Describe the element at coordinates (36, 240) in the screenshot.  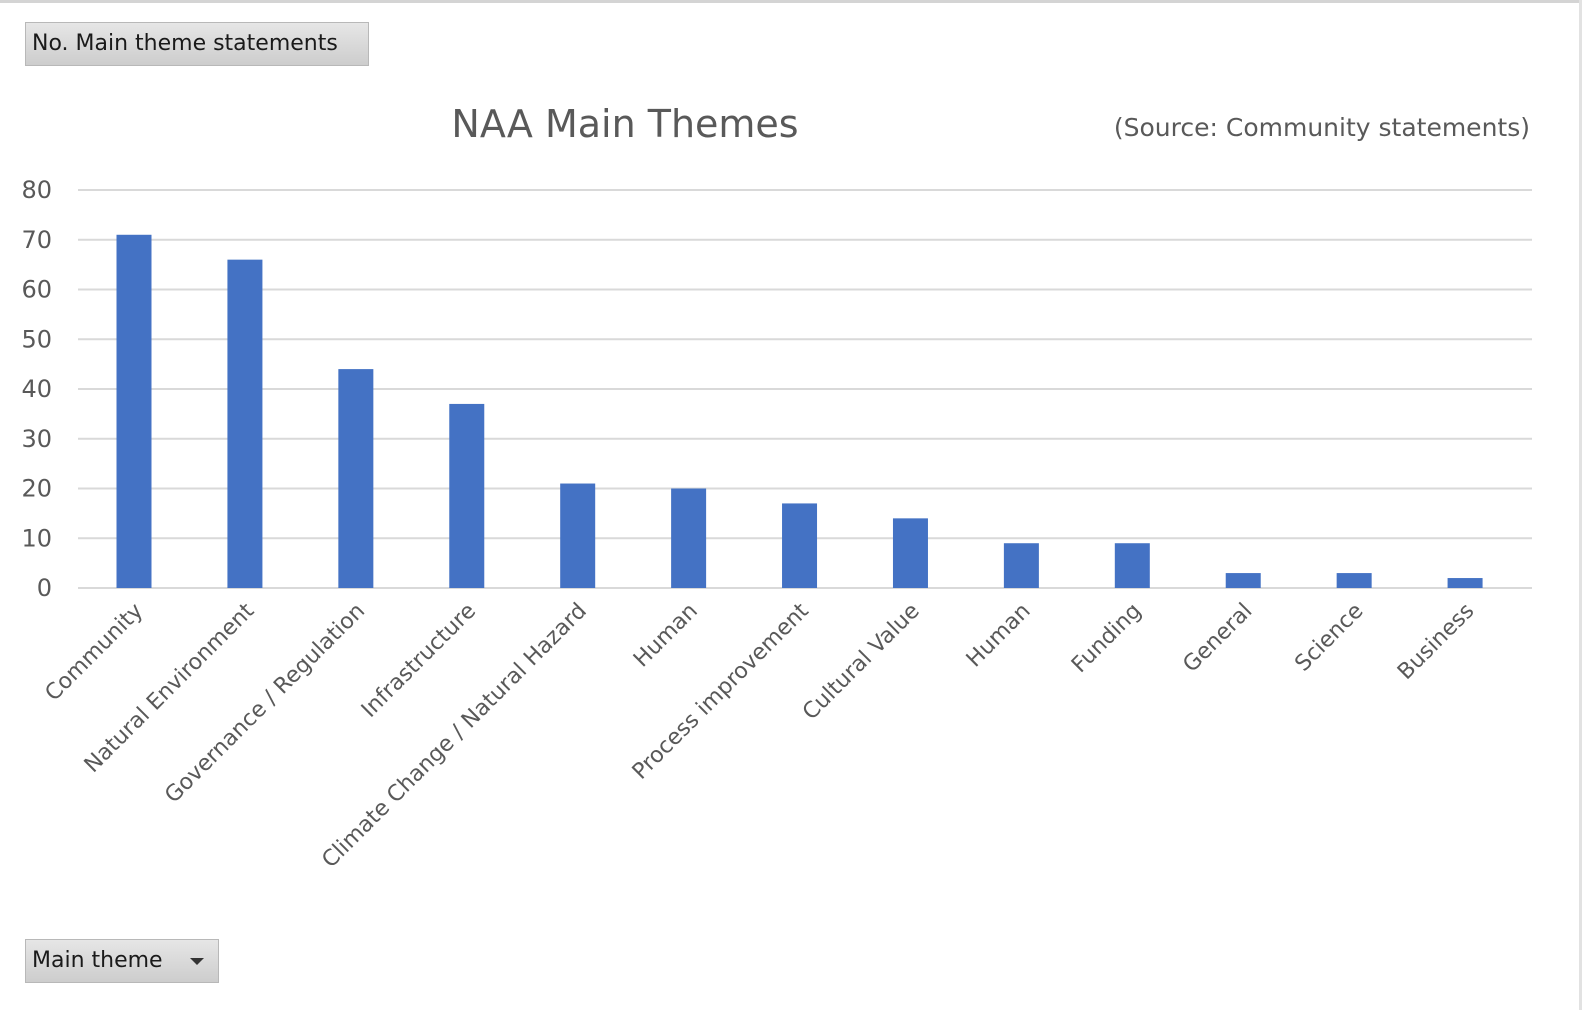
I see `y-tick-label: 70` at that location.